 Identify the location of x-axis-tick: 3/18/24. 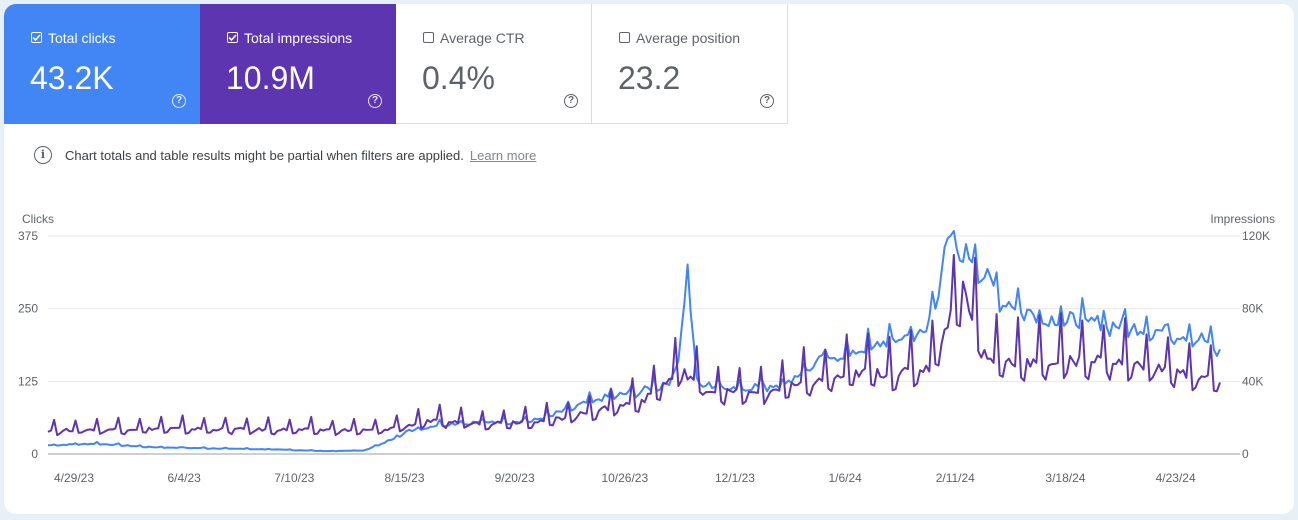
(1065, 478).